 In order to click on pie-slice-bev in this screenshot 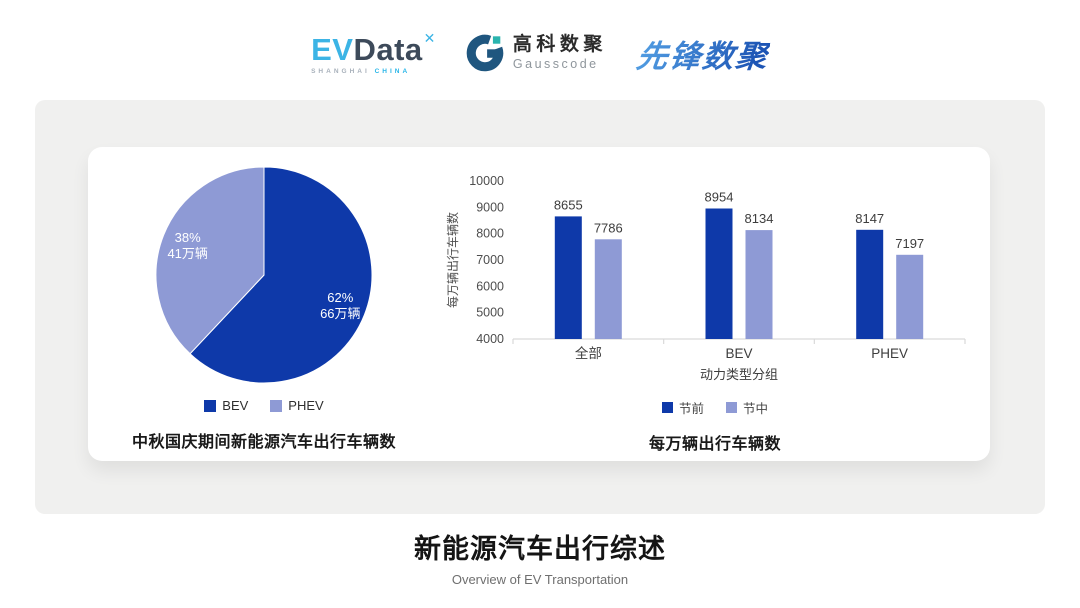, I will do `click(281, 275)`.